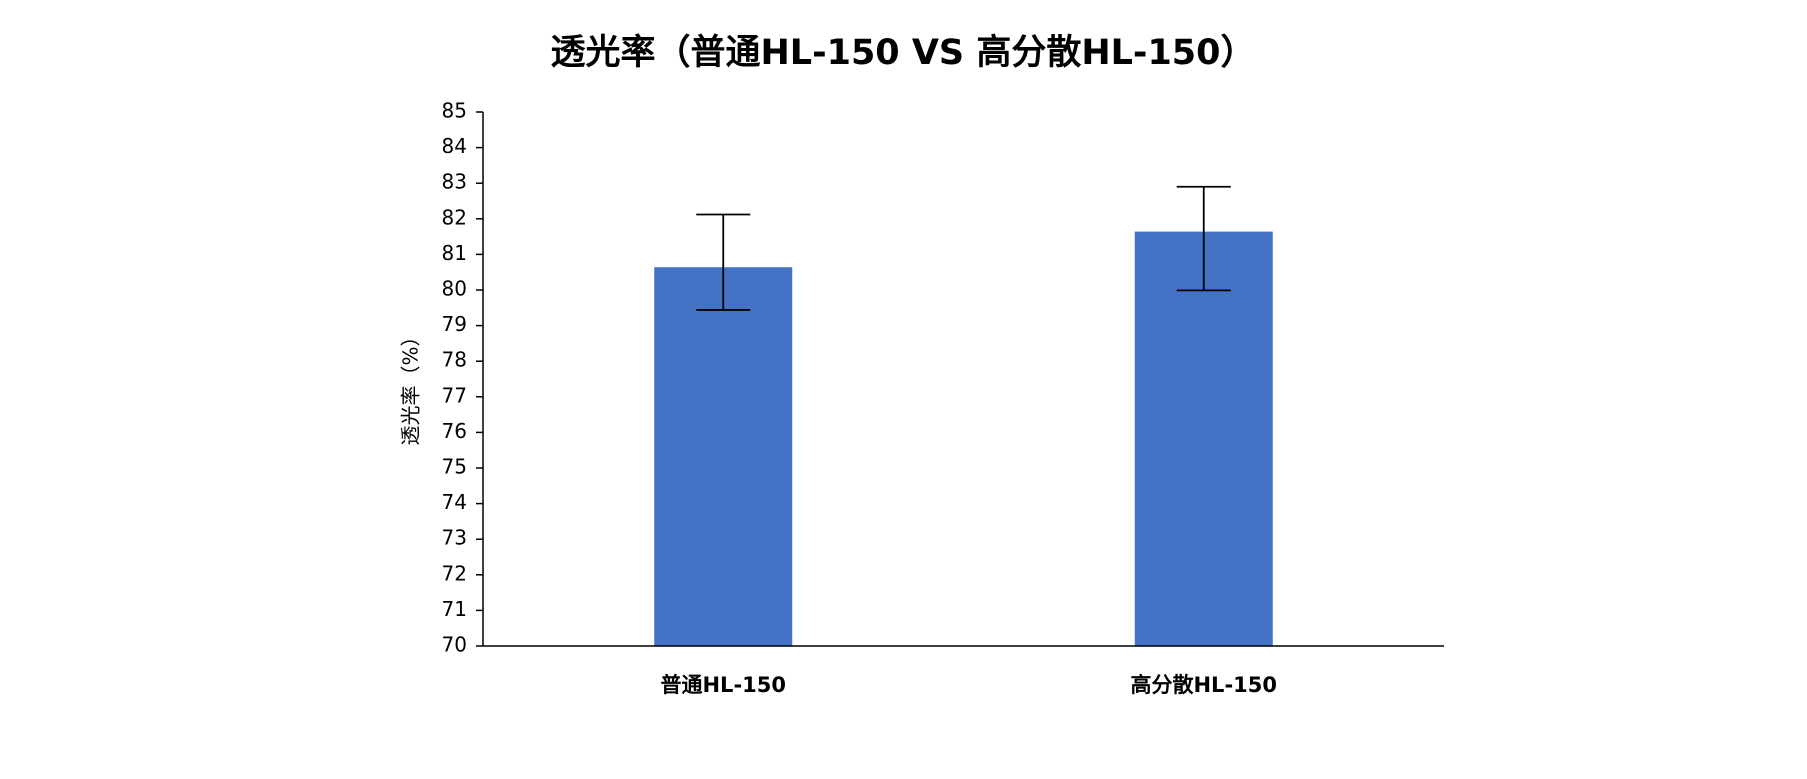 This screenshot has width=1807, height=779. Describe the element at coordinates (454, 111) in the screenshot. I see `y-tick-label: 85` at that location.